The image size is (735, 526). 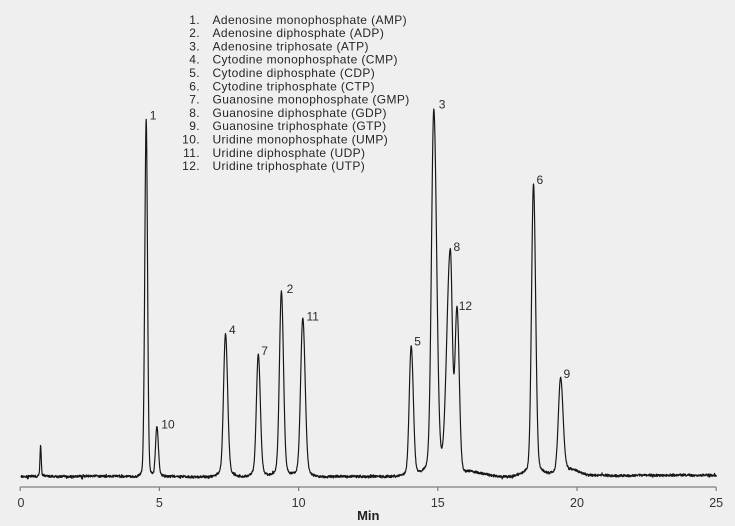 I want to click on svg-text: Uridine monophosphate (UMP), so click(x=301, y=140).